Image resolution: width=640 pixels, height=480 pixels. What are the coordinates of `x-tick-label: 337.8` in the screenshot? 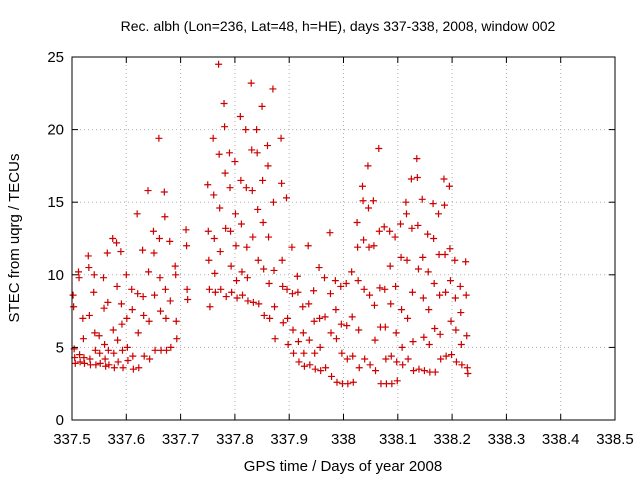 It's located at (235, 439).